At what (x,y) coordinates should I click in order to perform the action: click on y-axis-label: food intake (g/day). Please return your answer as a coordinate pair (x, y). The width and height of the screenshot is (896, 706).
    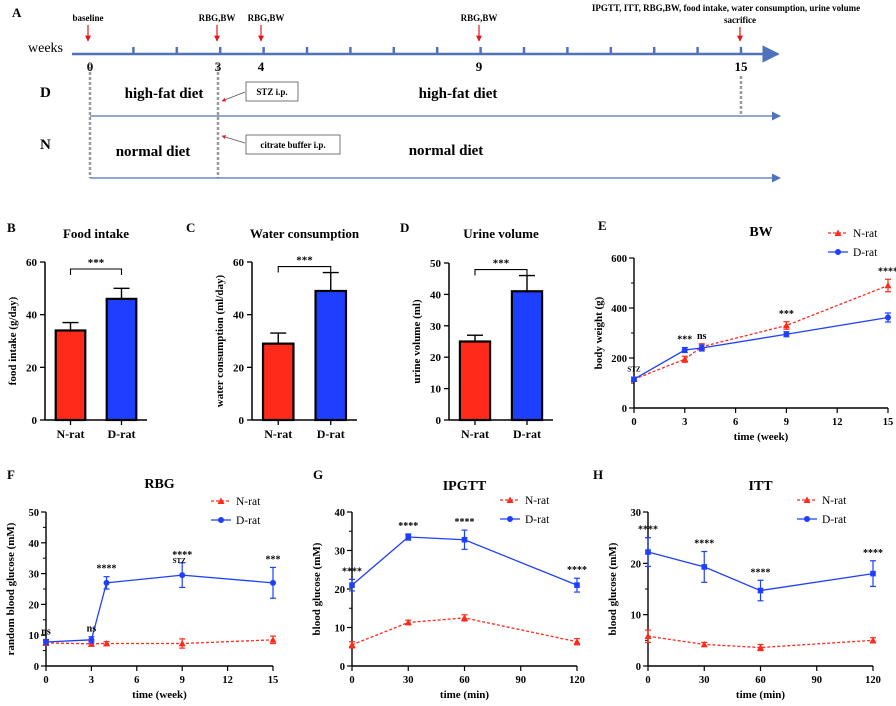
    Looking at the image, I should click on (13, 340).